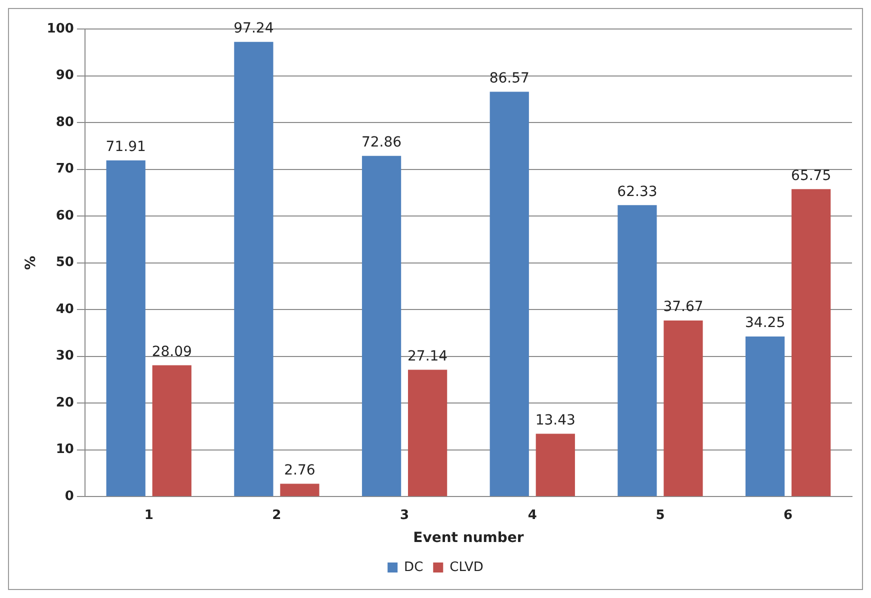  Describe the element at coordinates (468, 538) in the screenshot. I see `x-axis-title: Event number` at that location.